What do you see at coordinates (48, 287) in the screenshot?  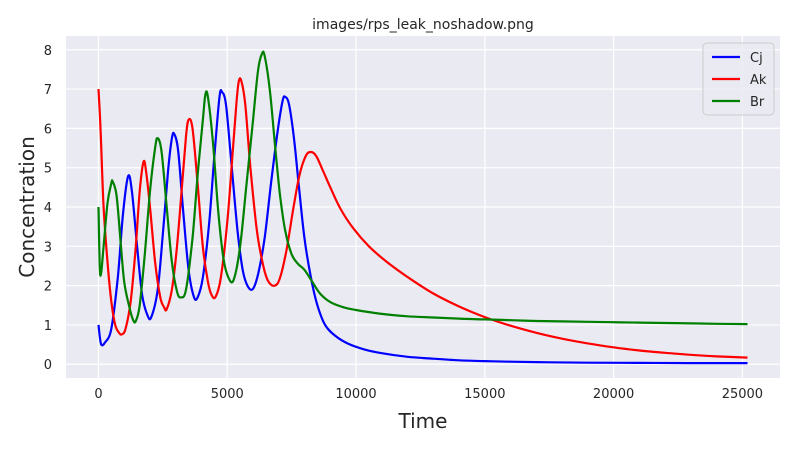 I see `y-tick-label: 2` at bounding box center [48, 287].